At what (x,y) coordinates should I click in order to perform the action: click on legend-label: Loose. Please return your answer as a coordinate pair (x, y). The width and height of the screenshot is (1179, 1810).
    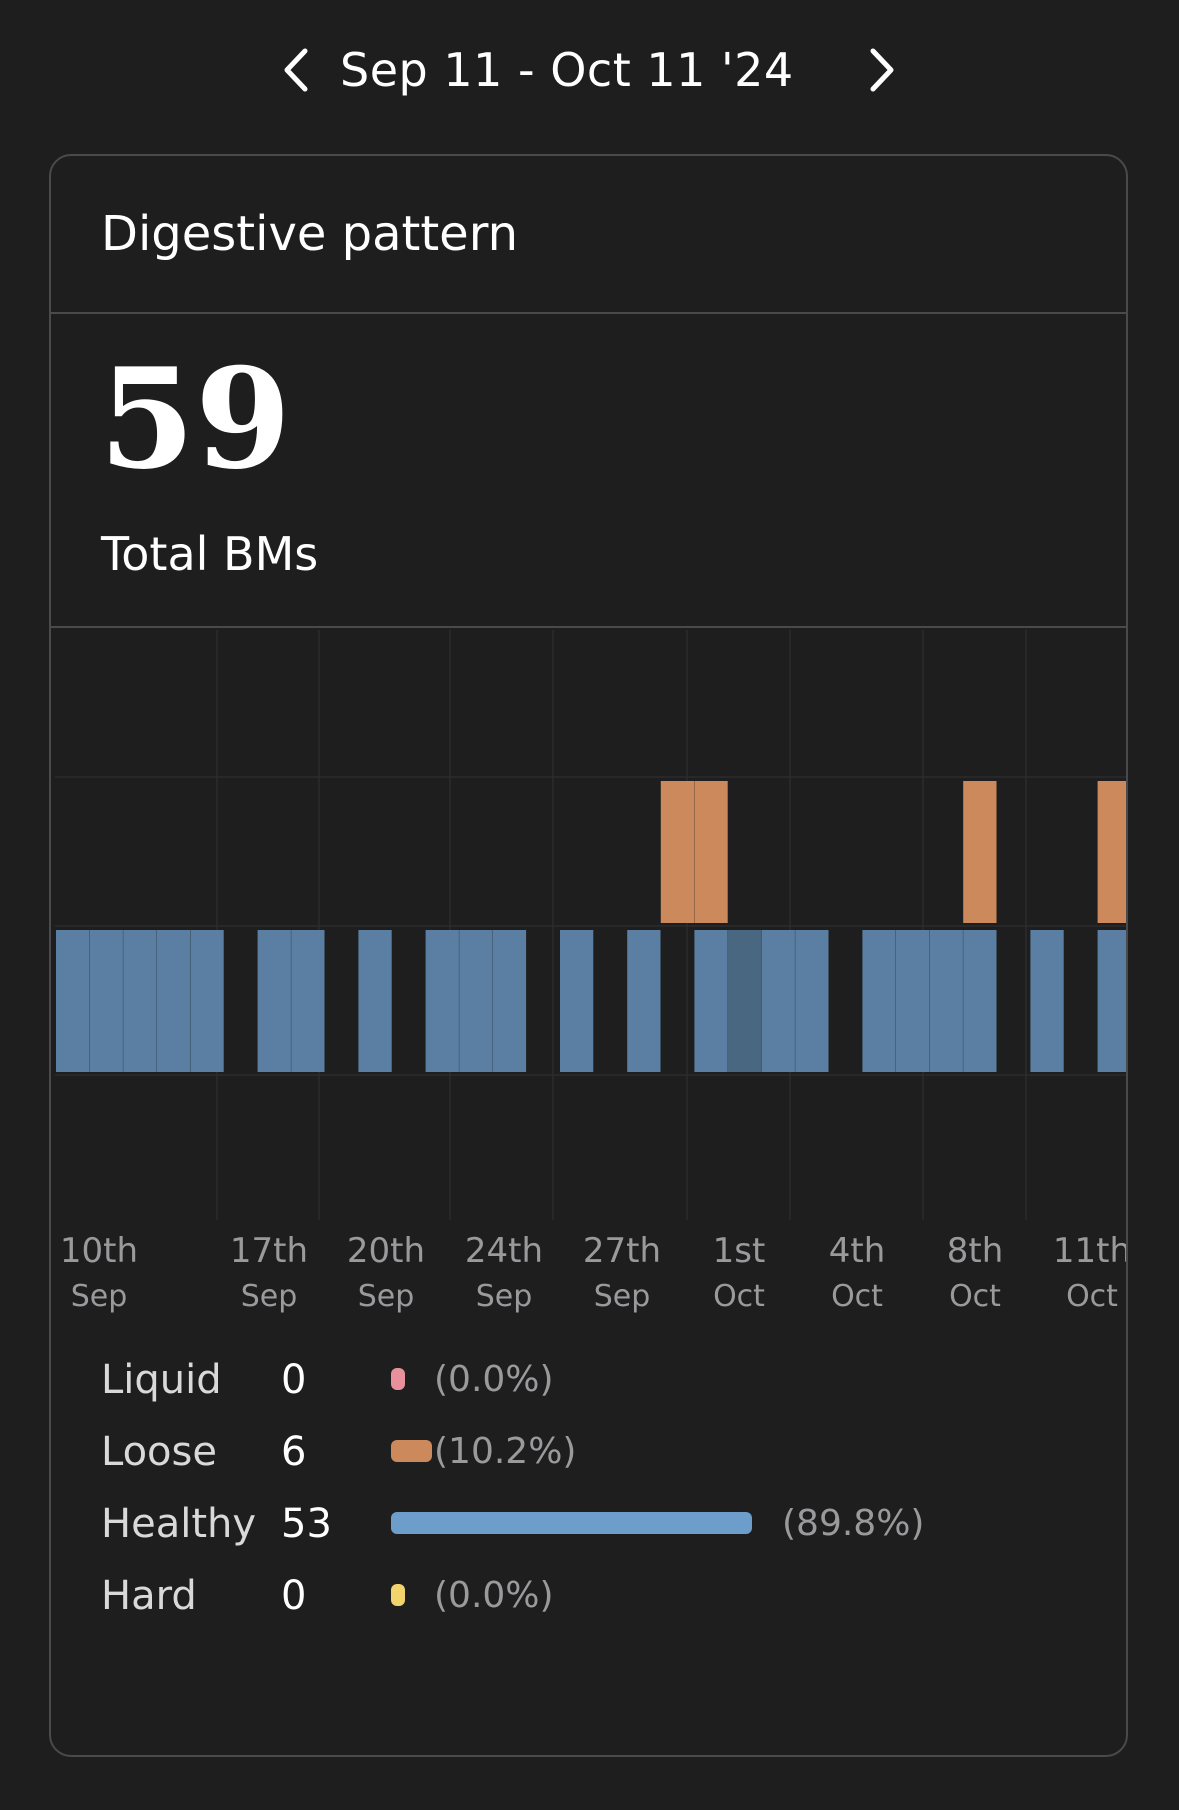
    Looking at the image, I should click on (159, 1452).